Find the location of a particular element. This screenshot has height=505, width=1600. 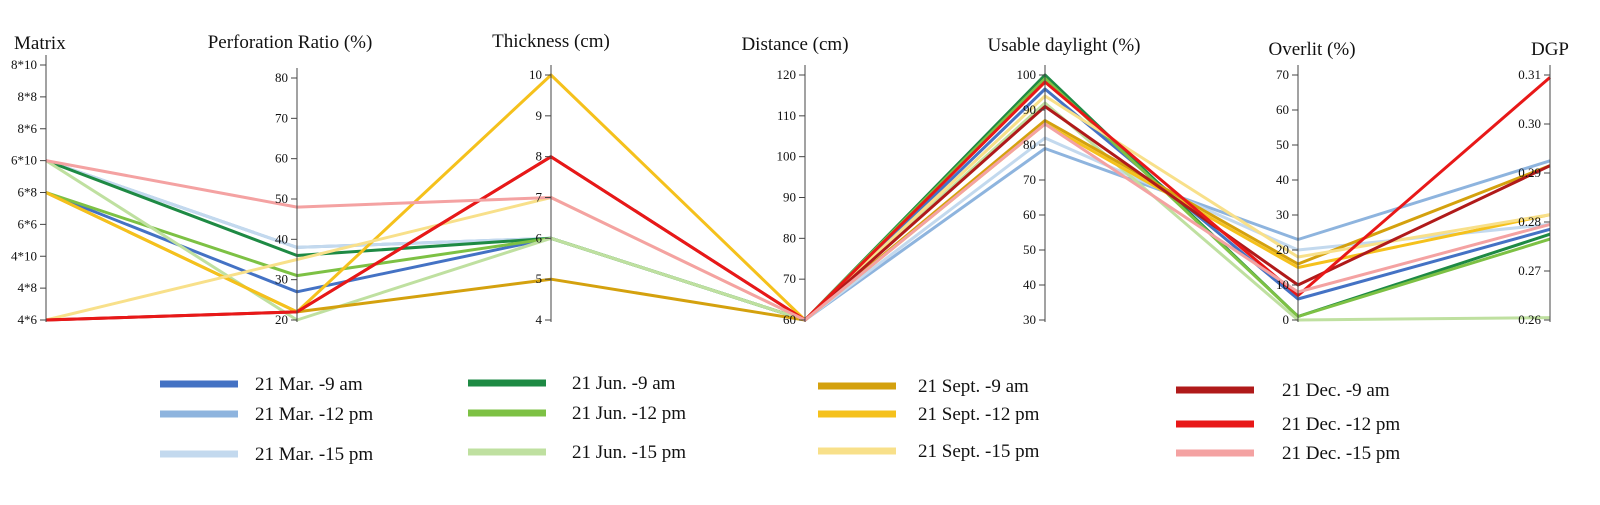

tick-label: 0.31 is located at coordinates (1529, 74).